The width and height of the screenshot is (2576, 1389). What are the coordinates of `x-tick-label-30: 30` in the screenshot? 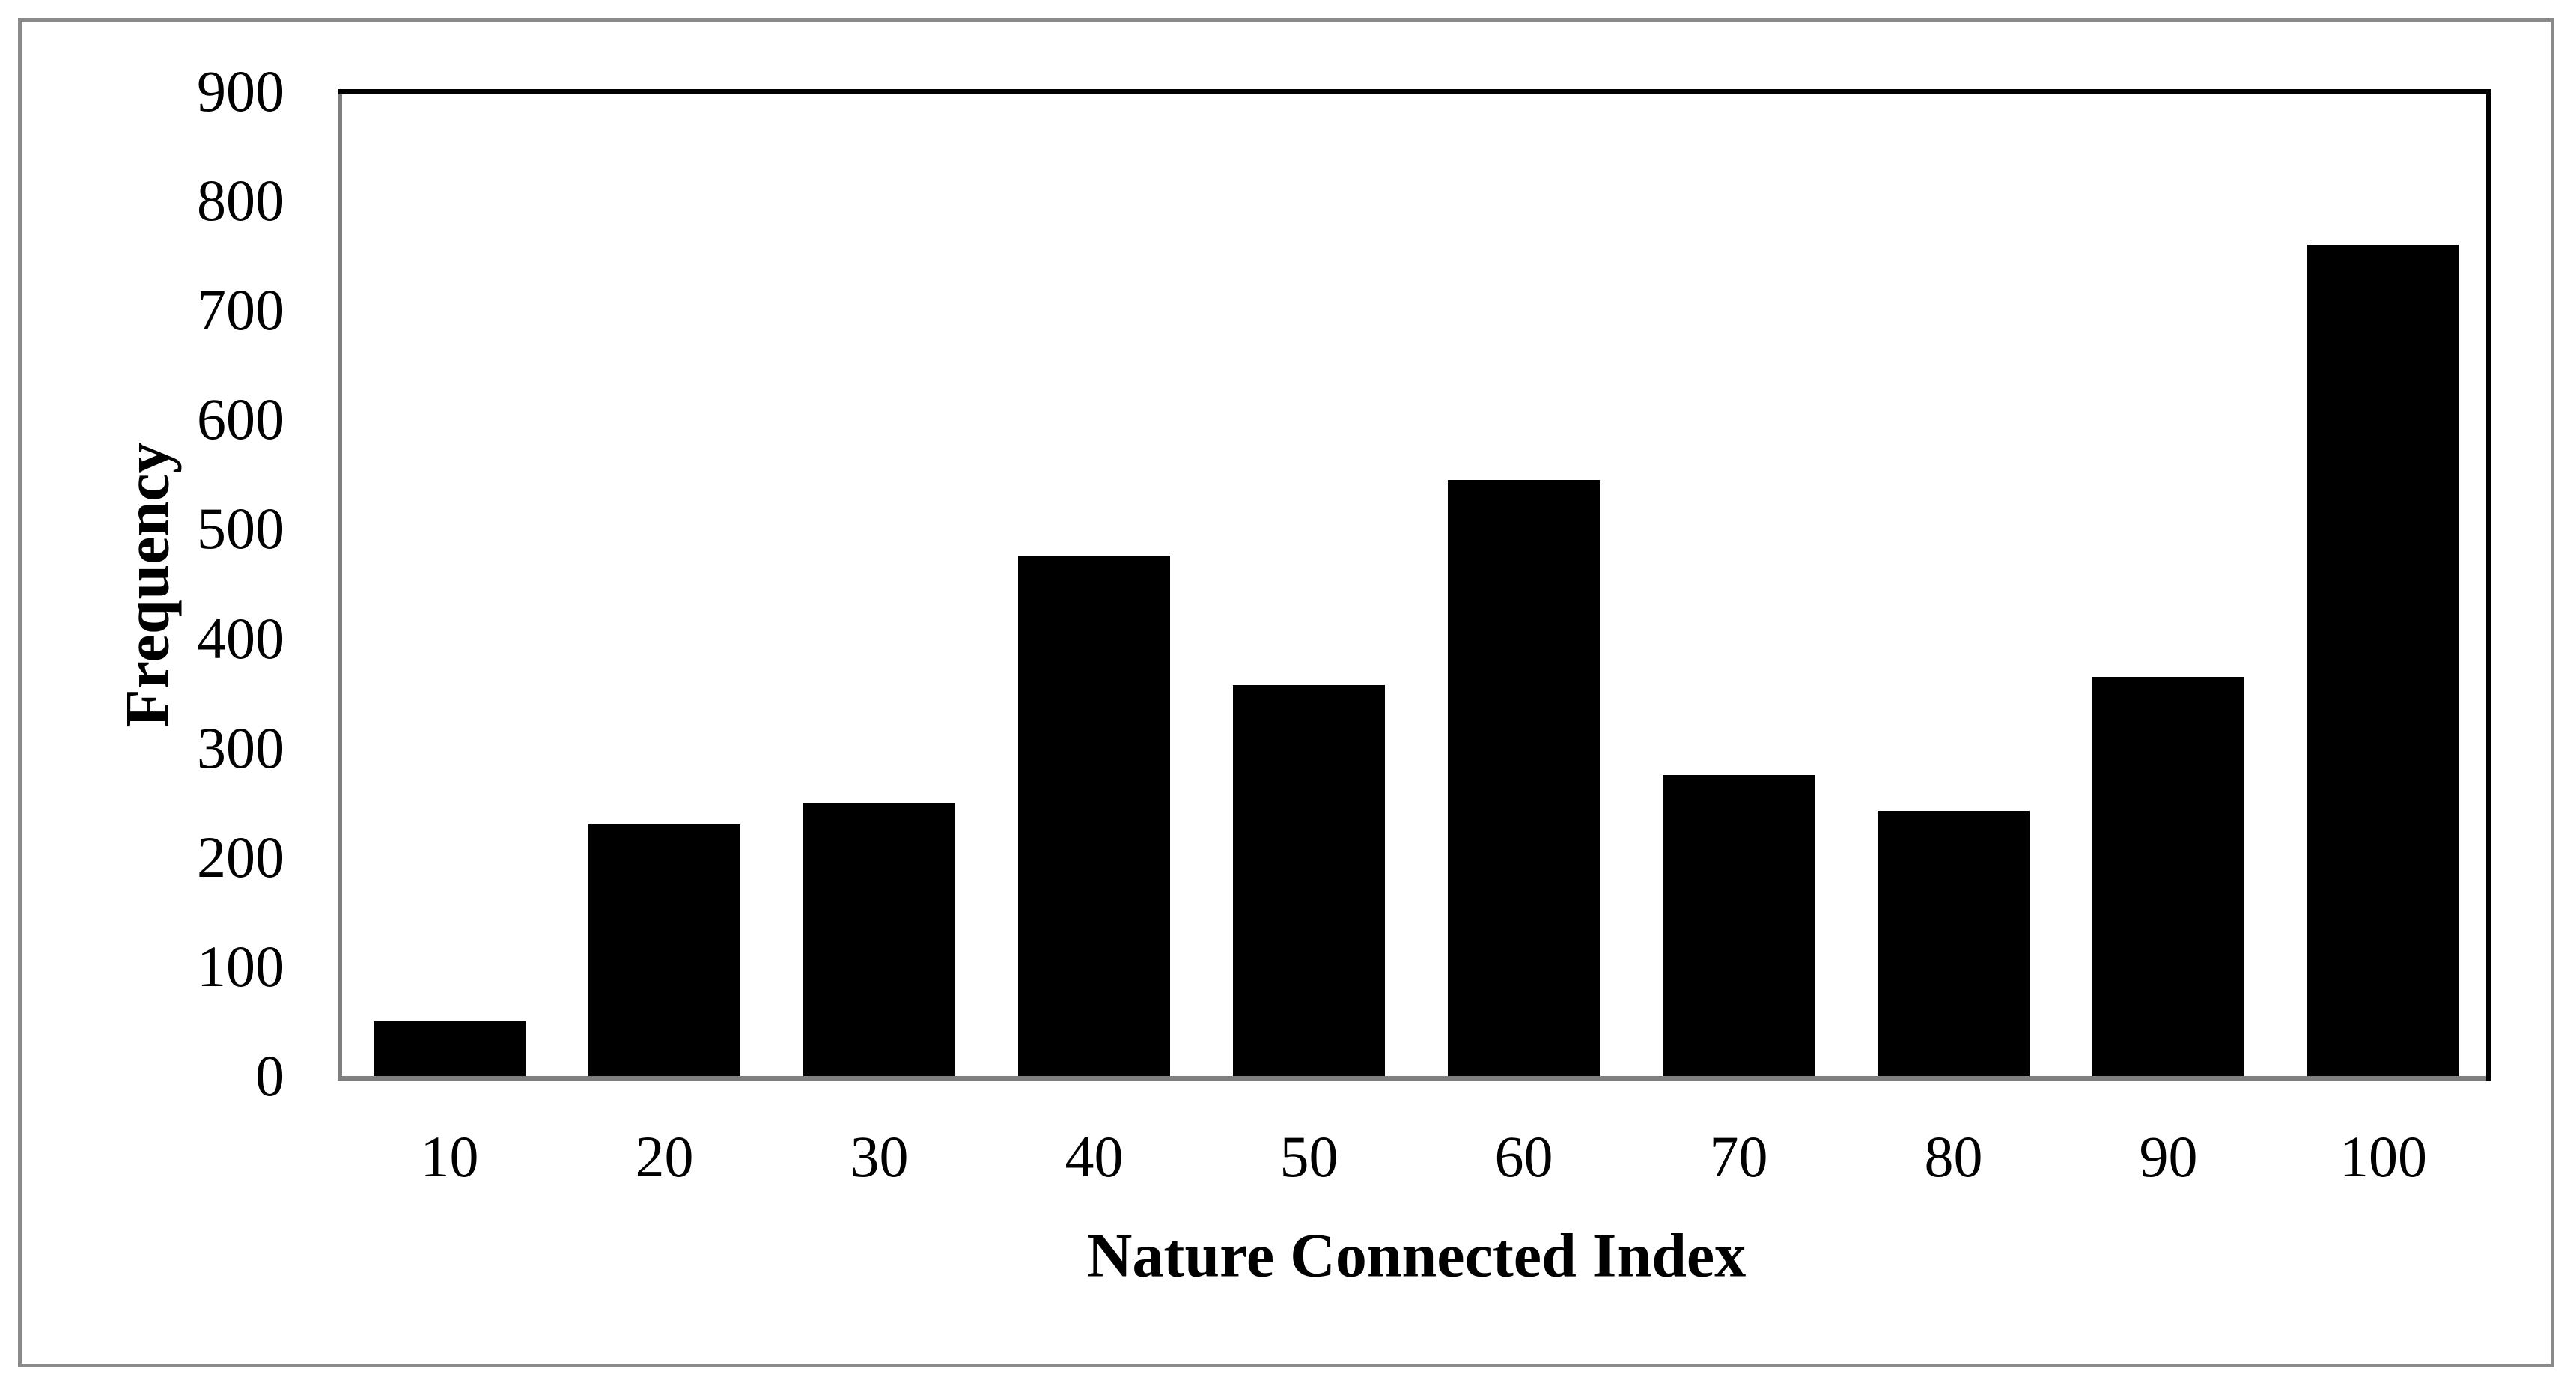 It's located at (879, 1157).